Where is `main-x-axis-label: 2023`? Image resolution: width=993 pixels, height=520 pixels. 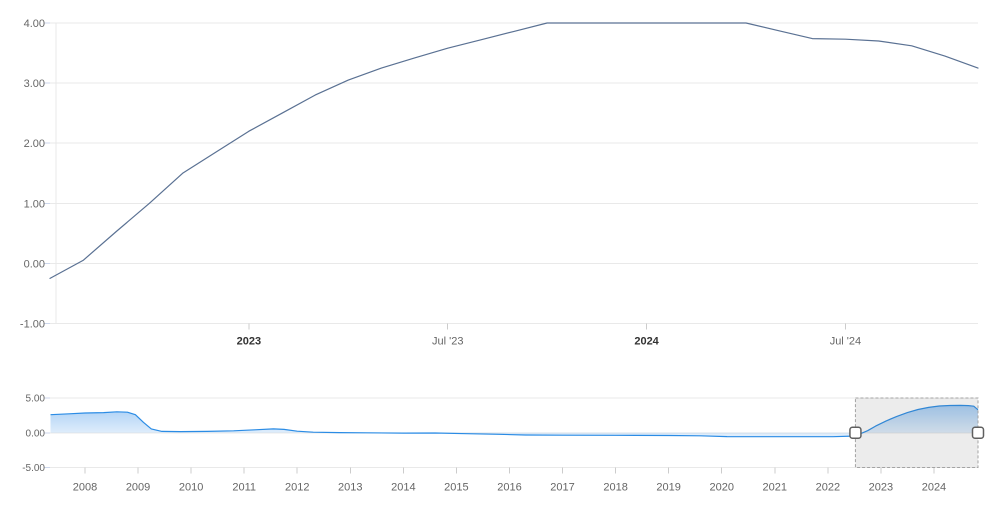 main-x-axis-label: 2023 is located at coordinates (249, 342).